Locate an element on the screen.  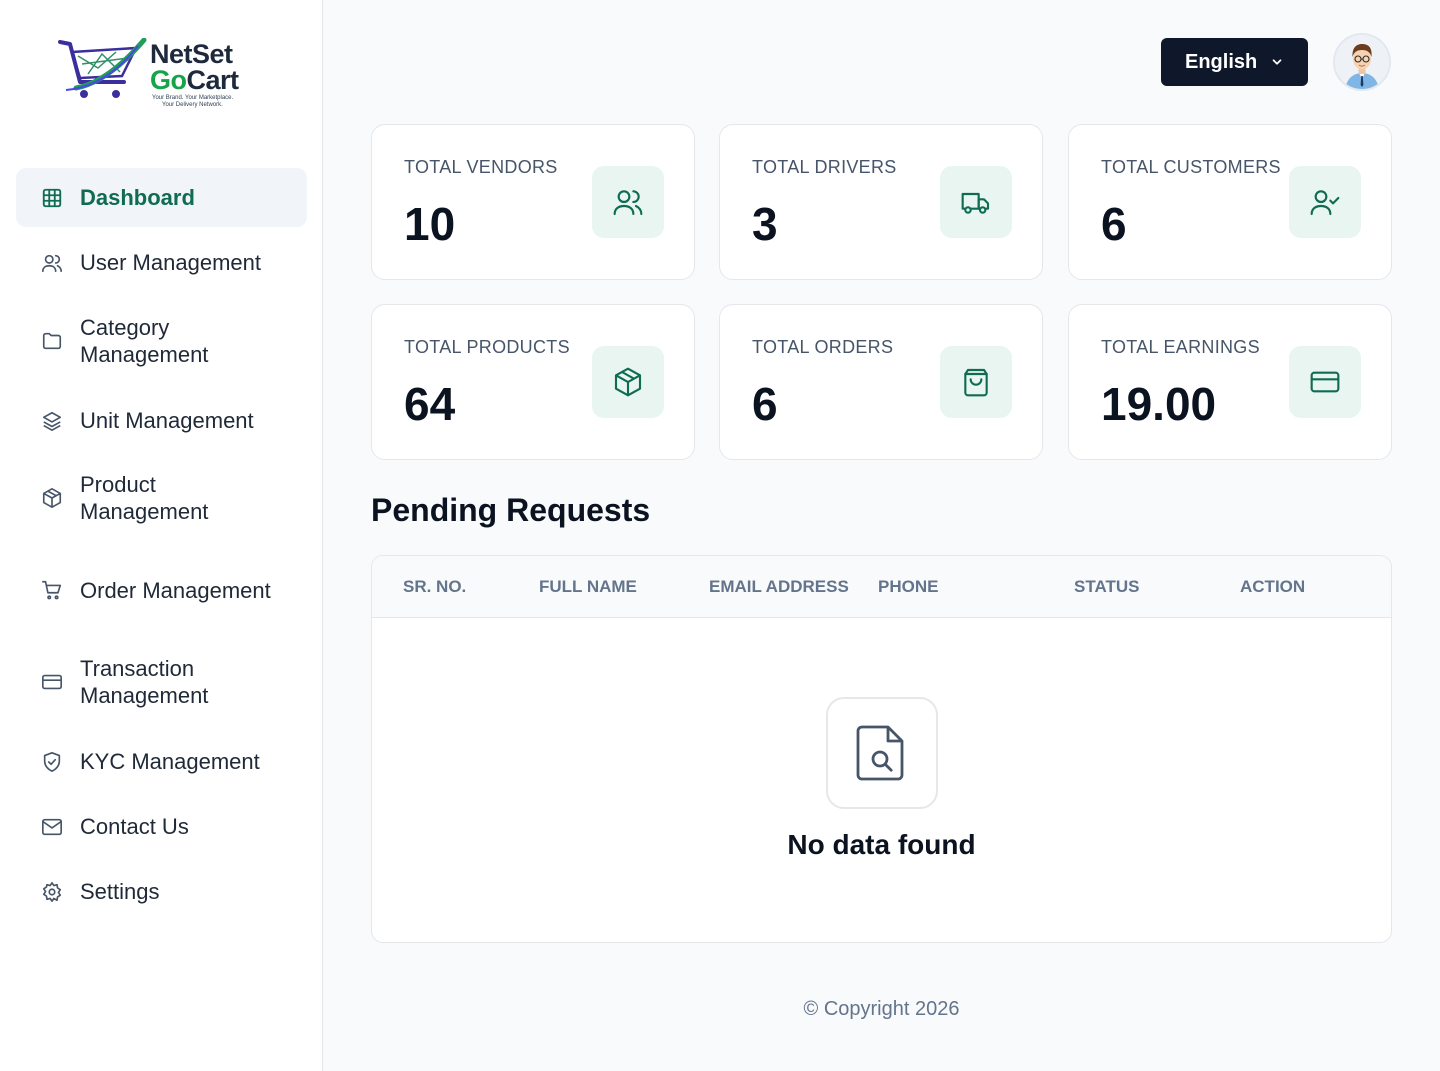
stat-label: TOTAL EARNINGS is located at coordinates (1180, 347).